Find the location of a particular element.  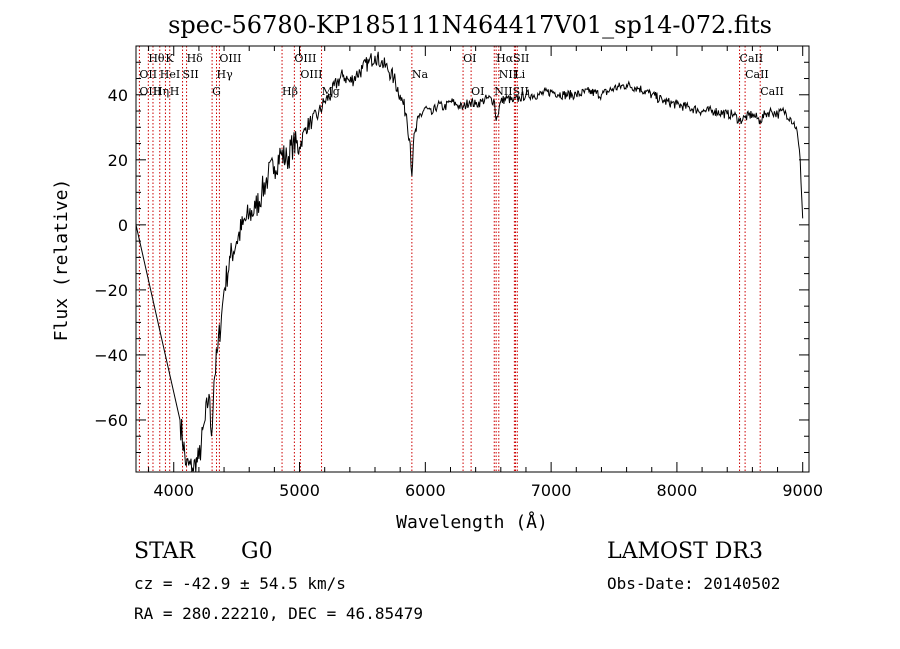

coordinates-readout: RA = 280.22210, DEC = 46.85479 is located at coordinates (278, 613).